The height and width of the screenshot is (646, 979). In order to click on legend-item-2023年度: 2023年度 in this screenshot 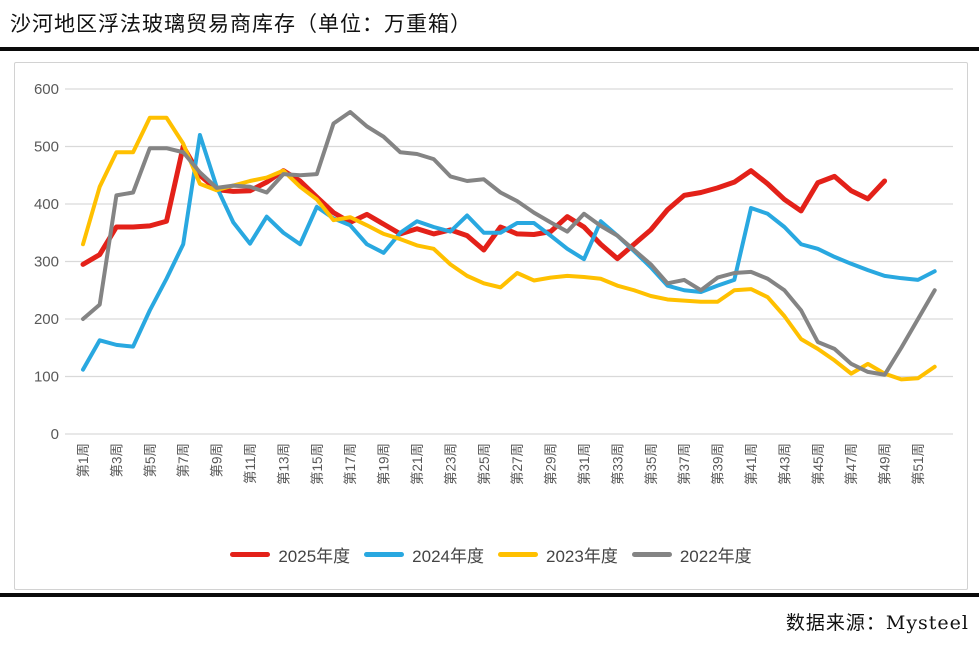, I will do `click(558, 554)`.